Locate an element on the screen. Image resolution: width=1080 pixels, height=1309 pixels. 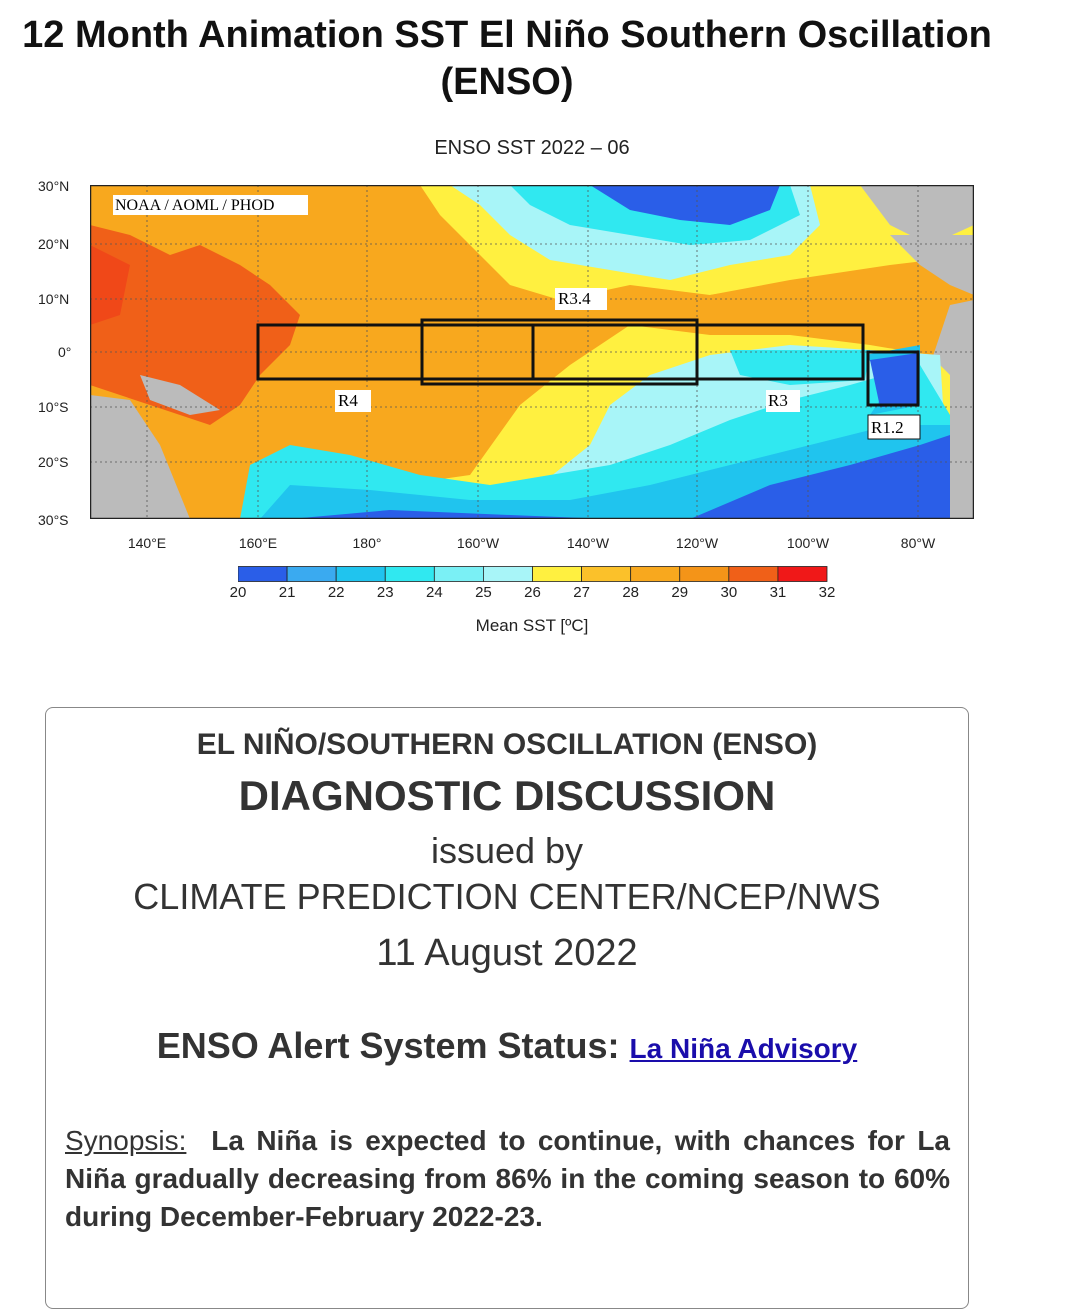
lon-label: 140°E is located at coordinates (147, 543).